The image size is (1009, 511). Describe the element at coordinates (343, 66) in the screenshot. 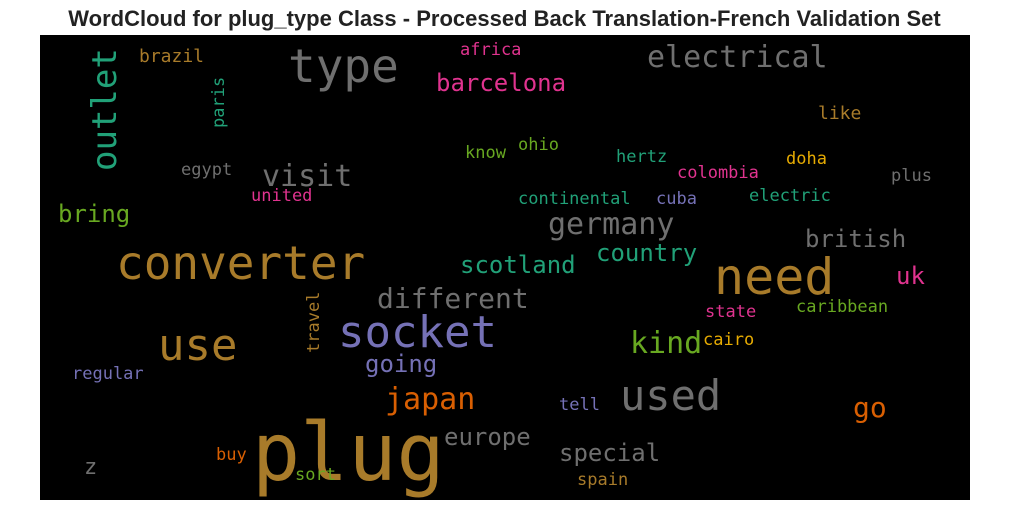

I see `word-type: type` at that location.